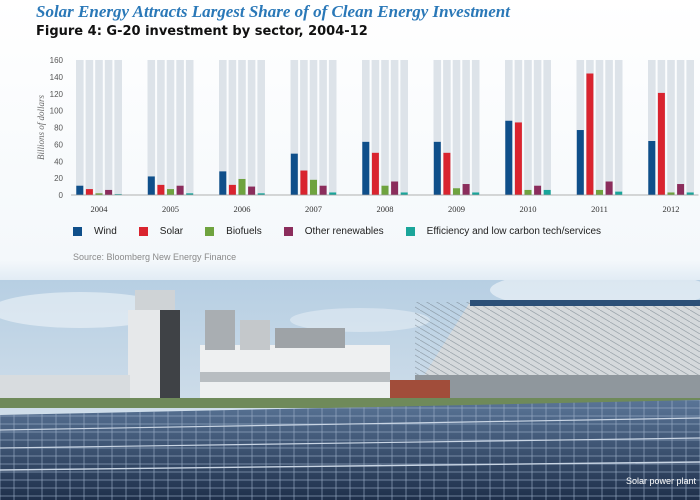  Describe the element at coordinates (619, 193) in the screenshot. I see `bar-efficiency-and-low-carbon-tech-services-2011` at that location.